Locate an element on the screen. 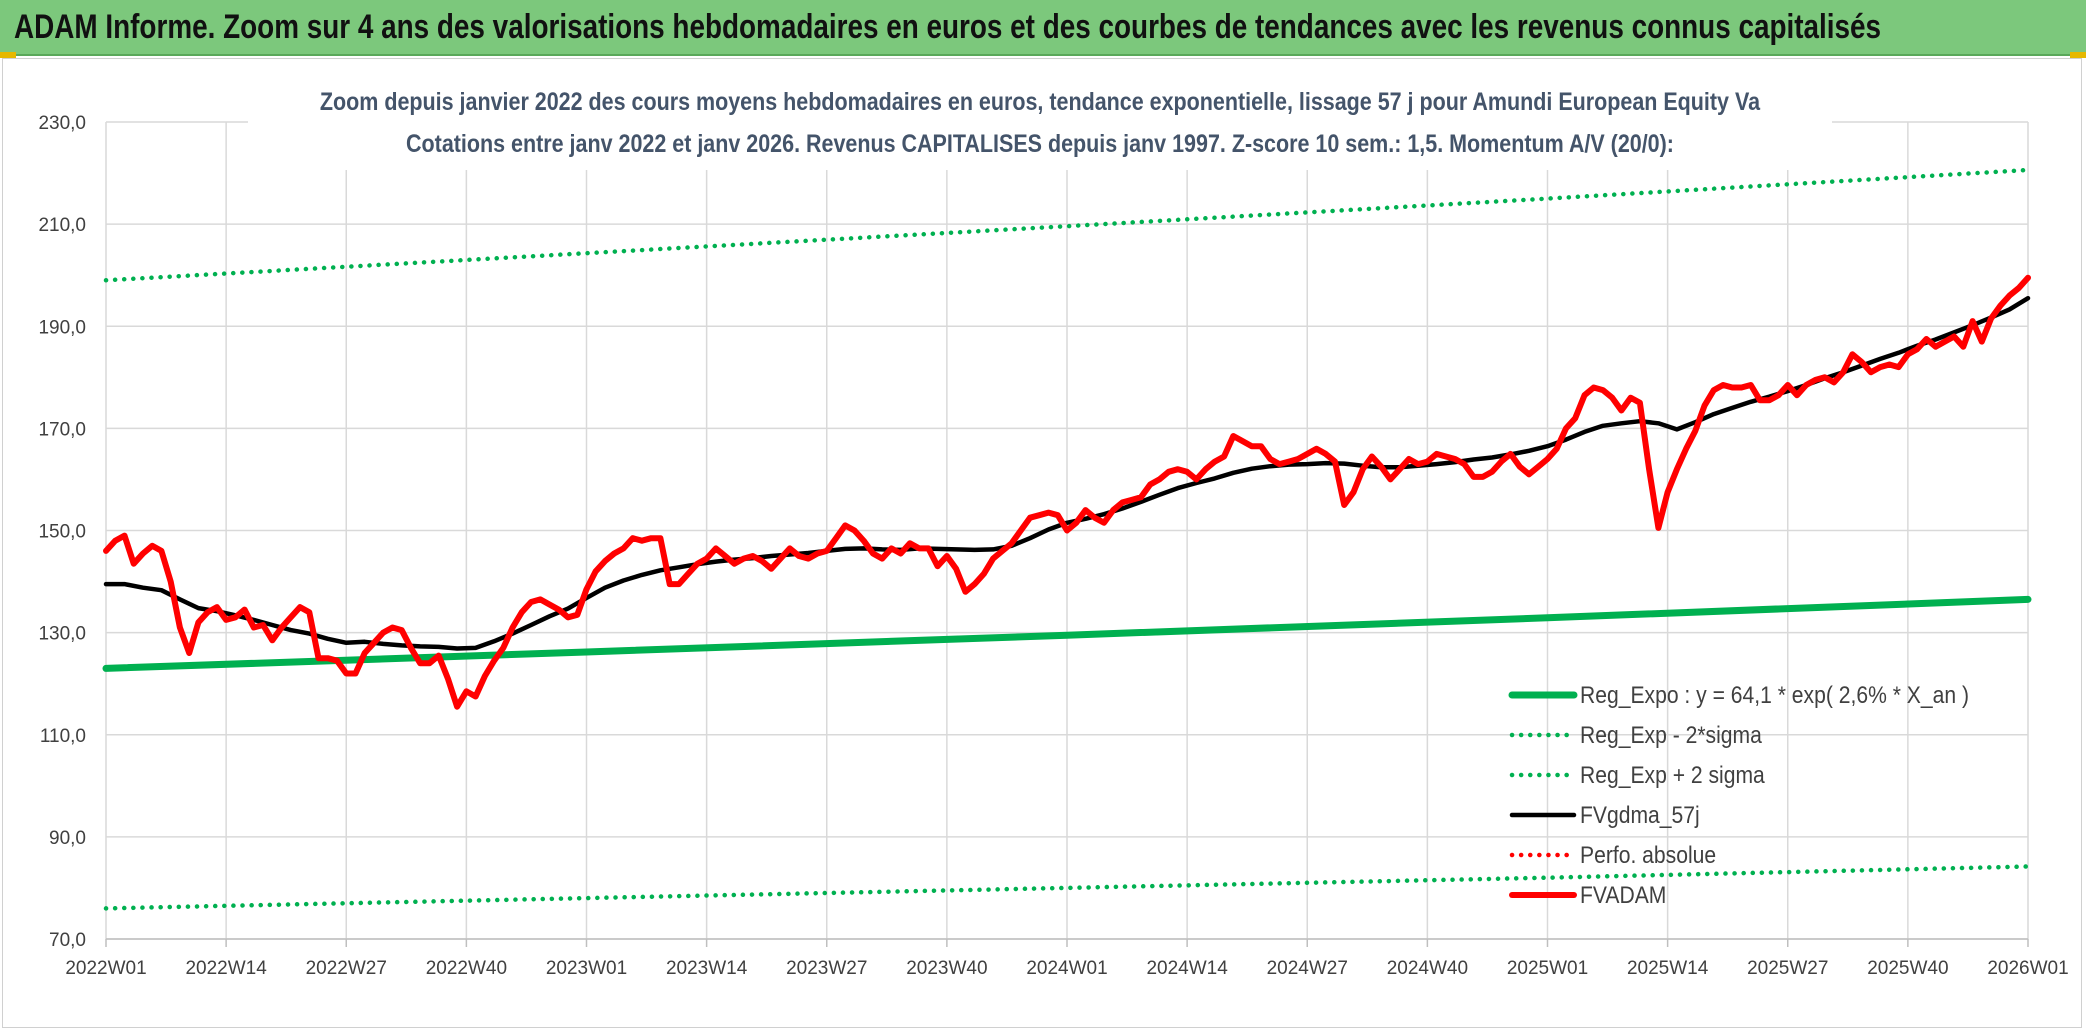 Image resolution: width=2086 pixels, height=1031 pixels. x-tick-label: 2026W01 is located at coordinates (2027, 968).